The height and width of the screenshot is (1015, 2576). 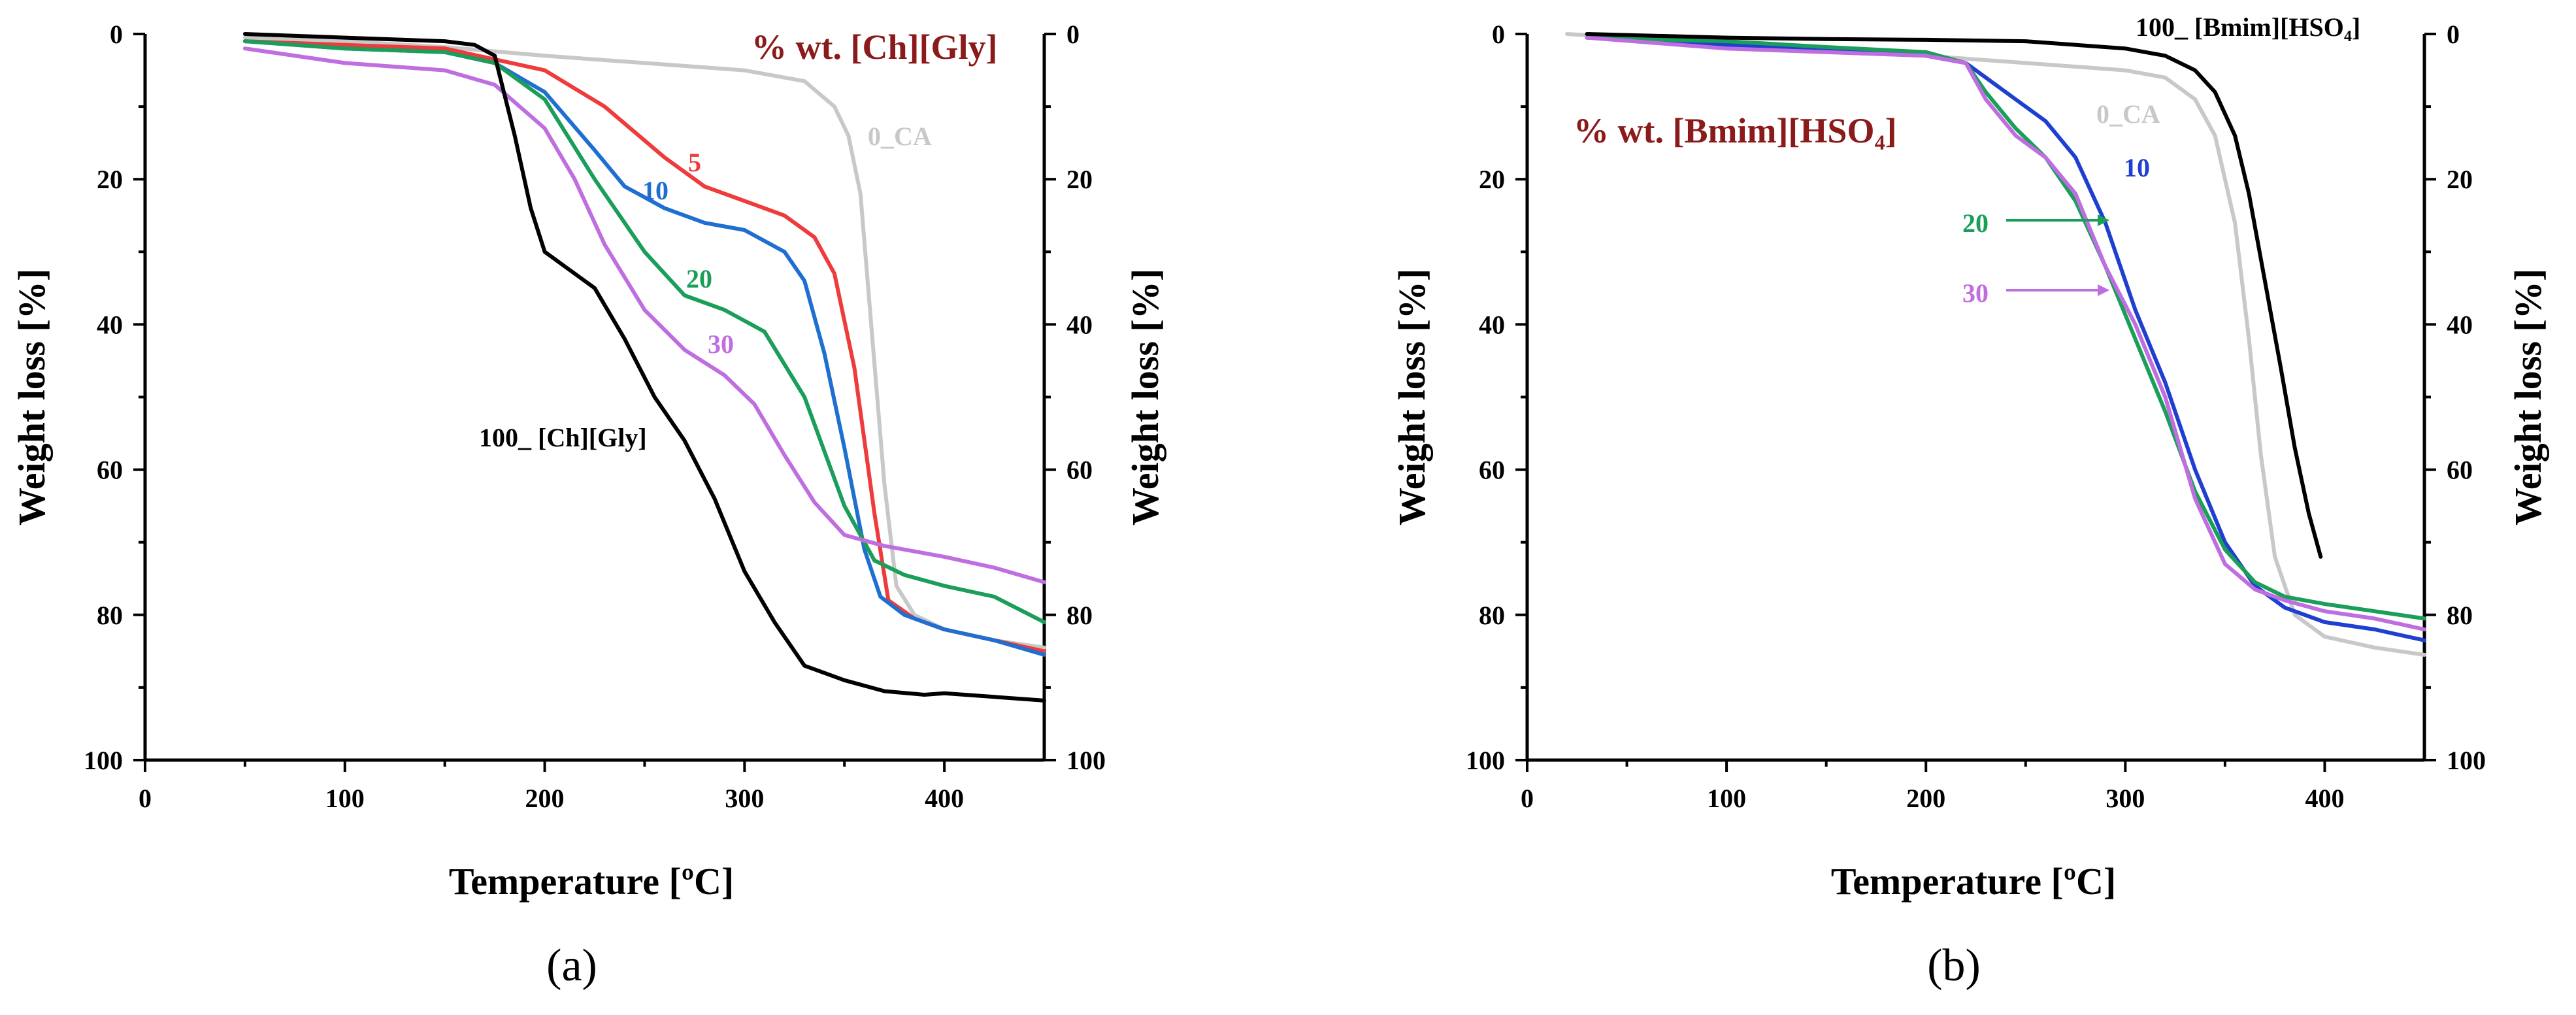 What do you see at coordinates (563, 438) in the screenshot?
I see `series-annotation: 100_ [Ch][Gly]` at bounding box center [563, 438].